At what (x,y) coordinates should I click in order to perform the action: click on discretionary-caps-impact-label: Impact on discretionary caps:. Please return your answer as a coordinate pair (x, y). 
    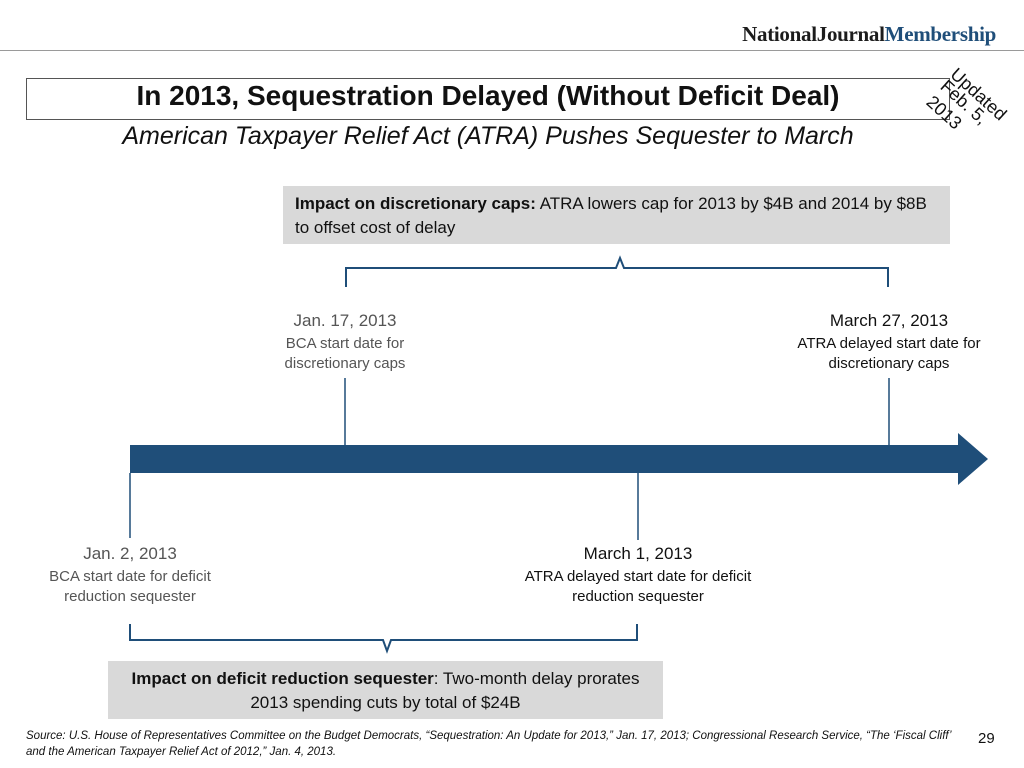
    Looking at the image, I should click on (415, 203).